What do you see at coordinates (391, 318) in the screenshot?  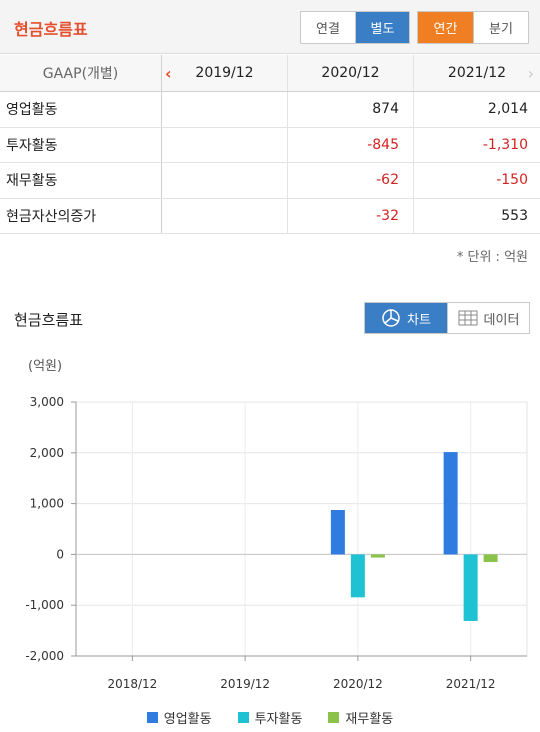 I see `pie-chart-icon` at bounding box center [391, 318].